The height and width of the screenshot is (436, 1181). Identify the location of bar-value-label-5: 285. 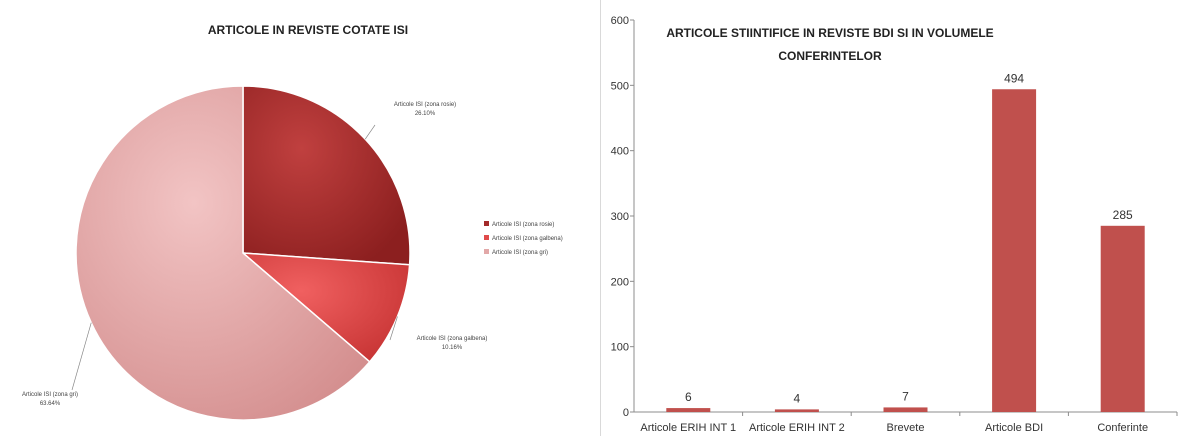
(1123, 215).